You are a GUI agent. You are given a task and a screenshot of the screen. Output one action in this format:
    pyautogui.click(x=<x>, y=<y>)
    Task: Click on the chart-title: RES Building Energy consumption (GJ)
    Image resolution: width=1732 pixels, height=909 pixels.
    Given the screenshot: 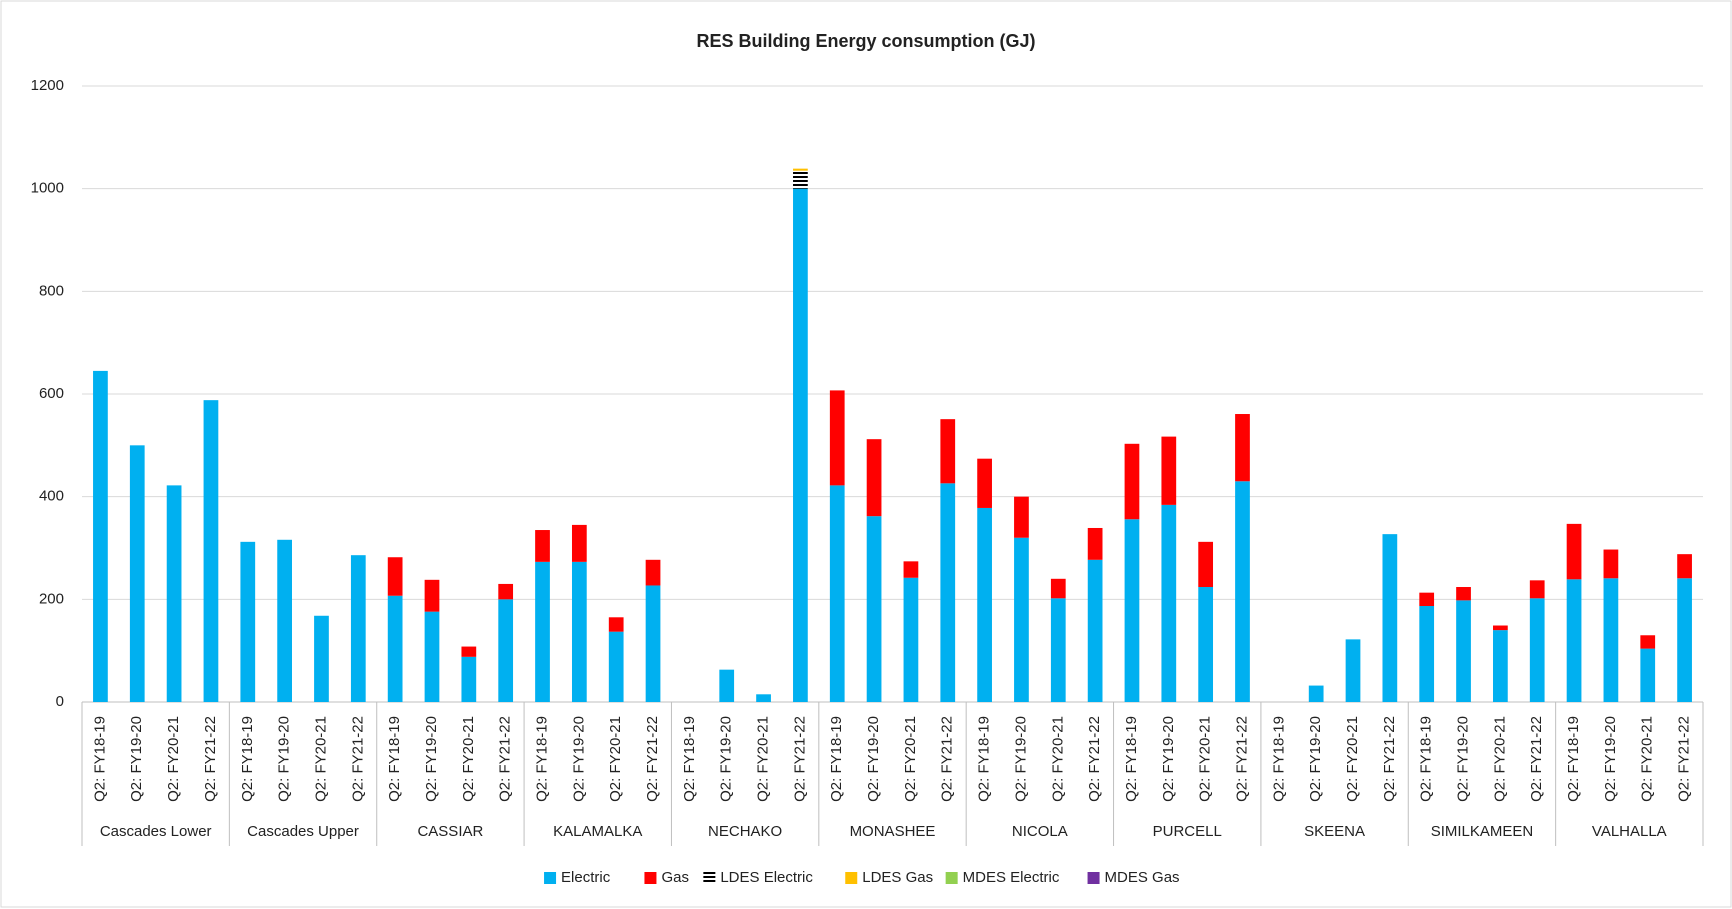 What is the action you would take?
    pyautogui.click(x=865, y=41)
    